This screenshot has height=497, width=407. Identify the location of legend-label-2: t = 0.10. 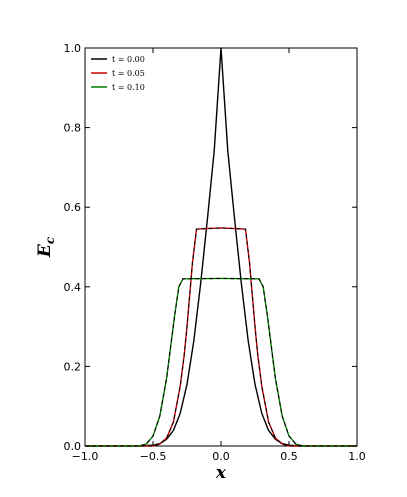
(128, 87).